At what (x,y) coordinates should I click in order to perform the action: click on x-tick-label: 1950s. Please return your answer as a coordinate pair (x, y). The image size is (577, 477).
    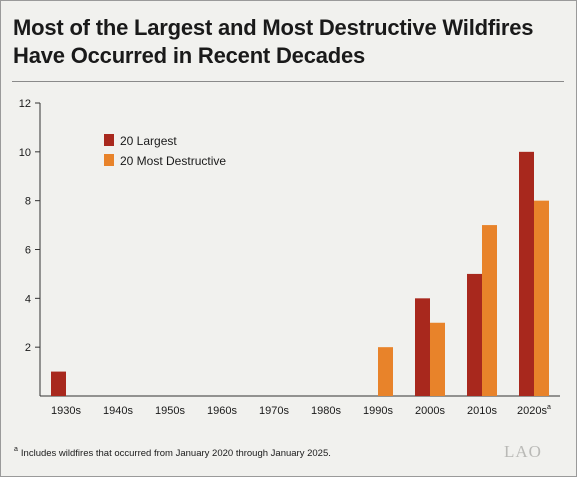
    Looking at the image, I should click on (170, 411).